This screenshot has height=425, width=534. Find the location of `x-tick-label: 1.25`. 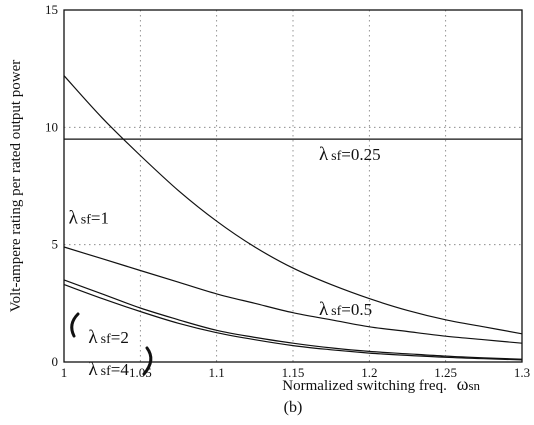

x-tick-label: 1.25 is located at coordinates (445, 372).